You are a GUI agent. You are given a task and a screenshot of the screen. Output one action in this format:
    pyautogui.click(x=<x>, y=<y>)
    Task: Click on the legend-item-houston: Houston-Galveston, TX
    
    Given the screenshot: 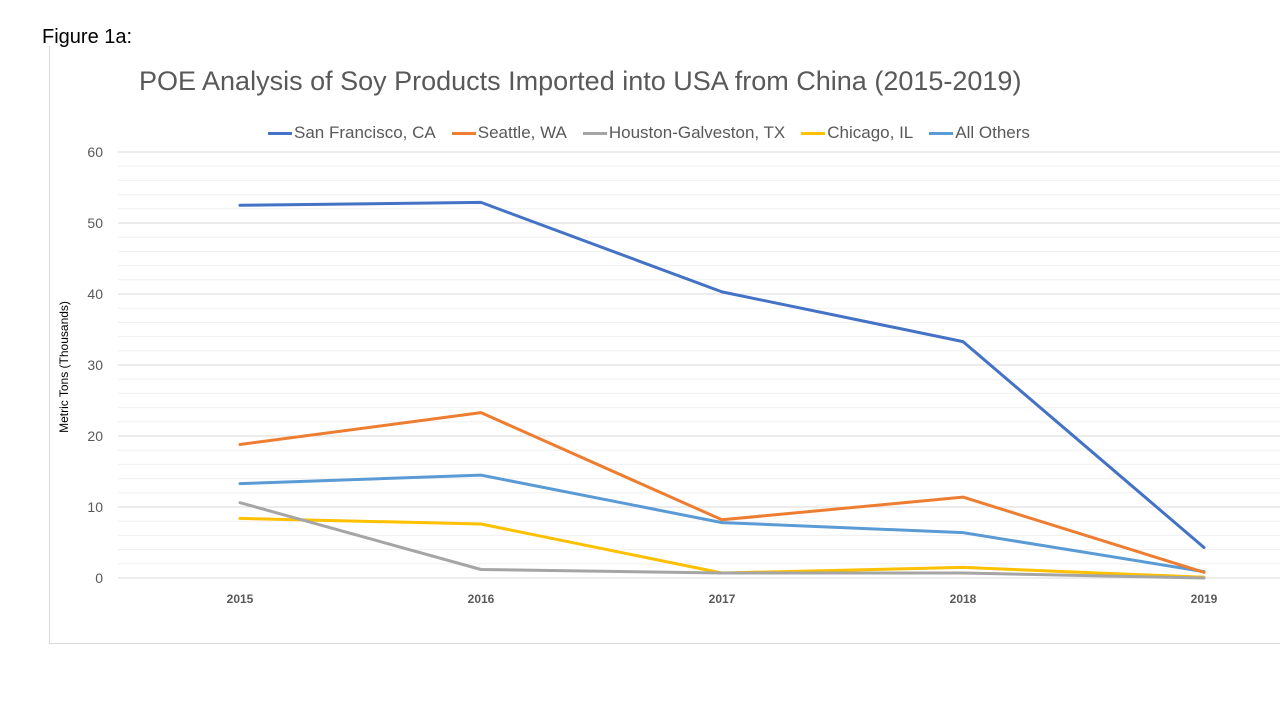 What is the action you would take?
    pyautogui.click(x=684, y=133)
    